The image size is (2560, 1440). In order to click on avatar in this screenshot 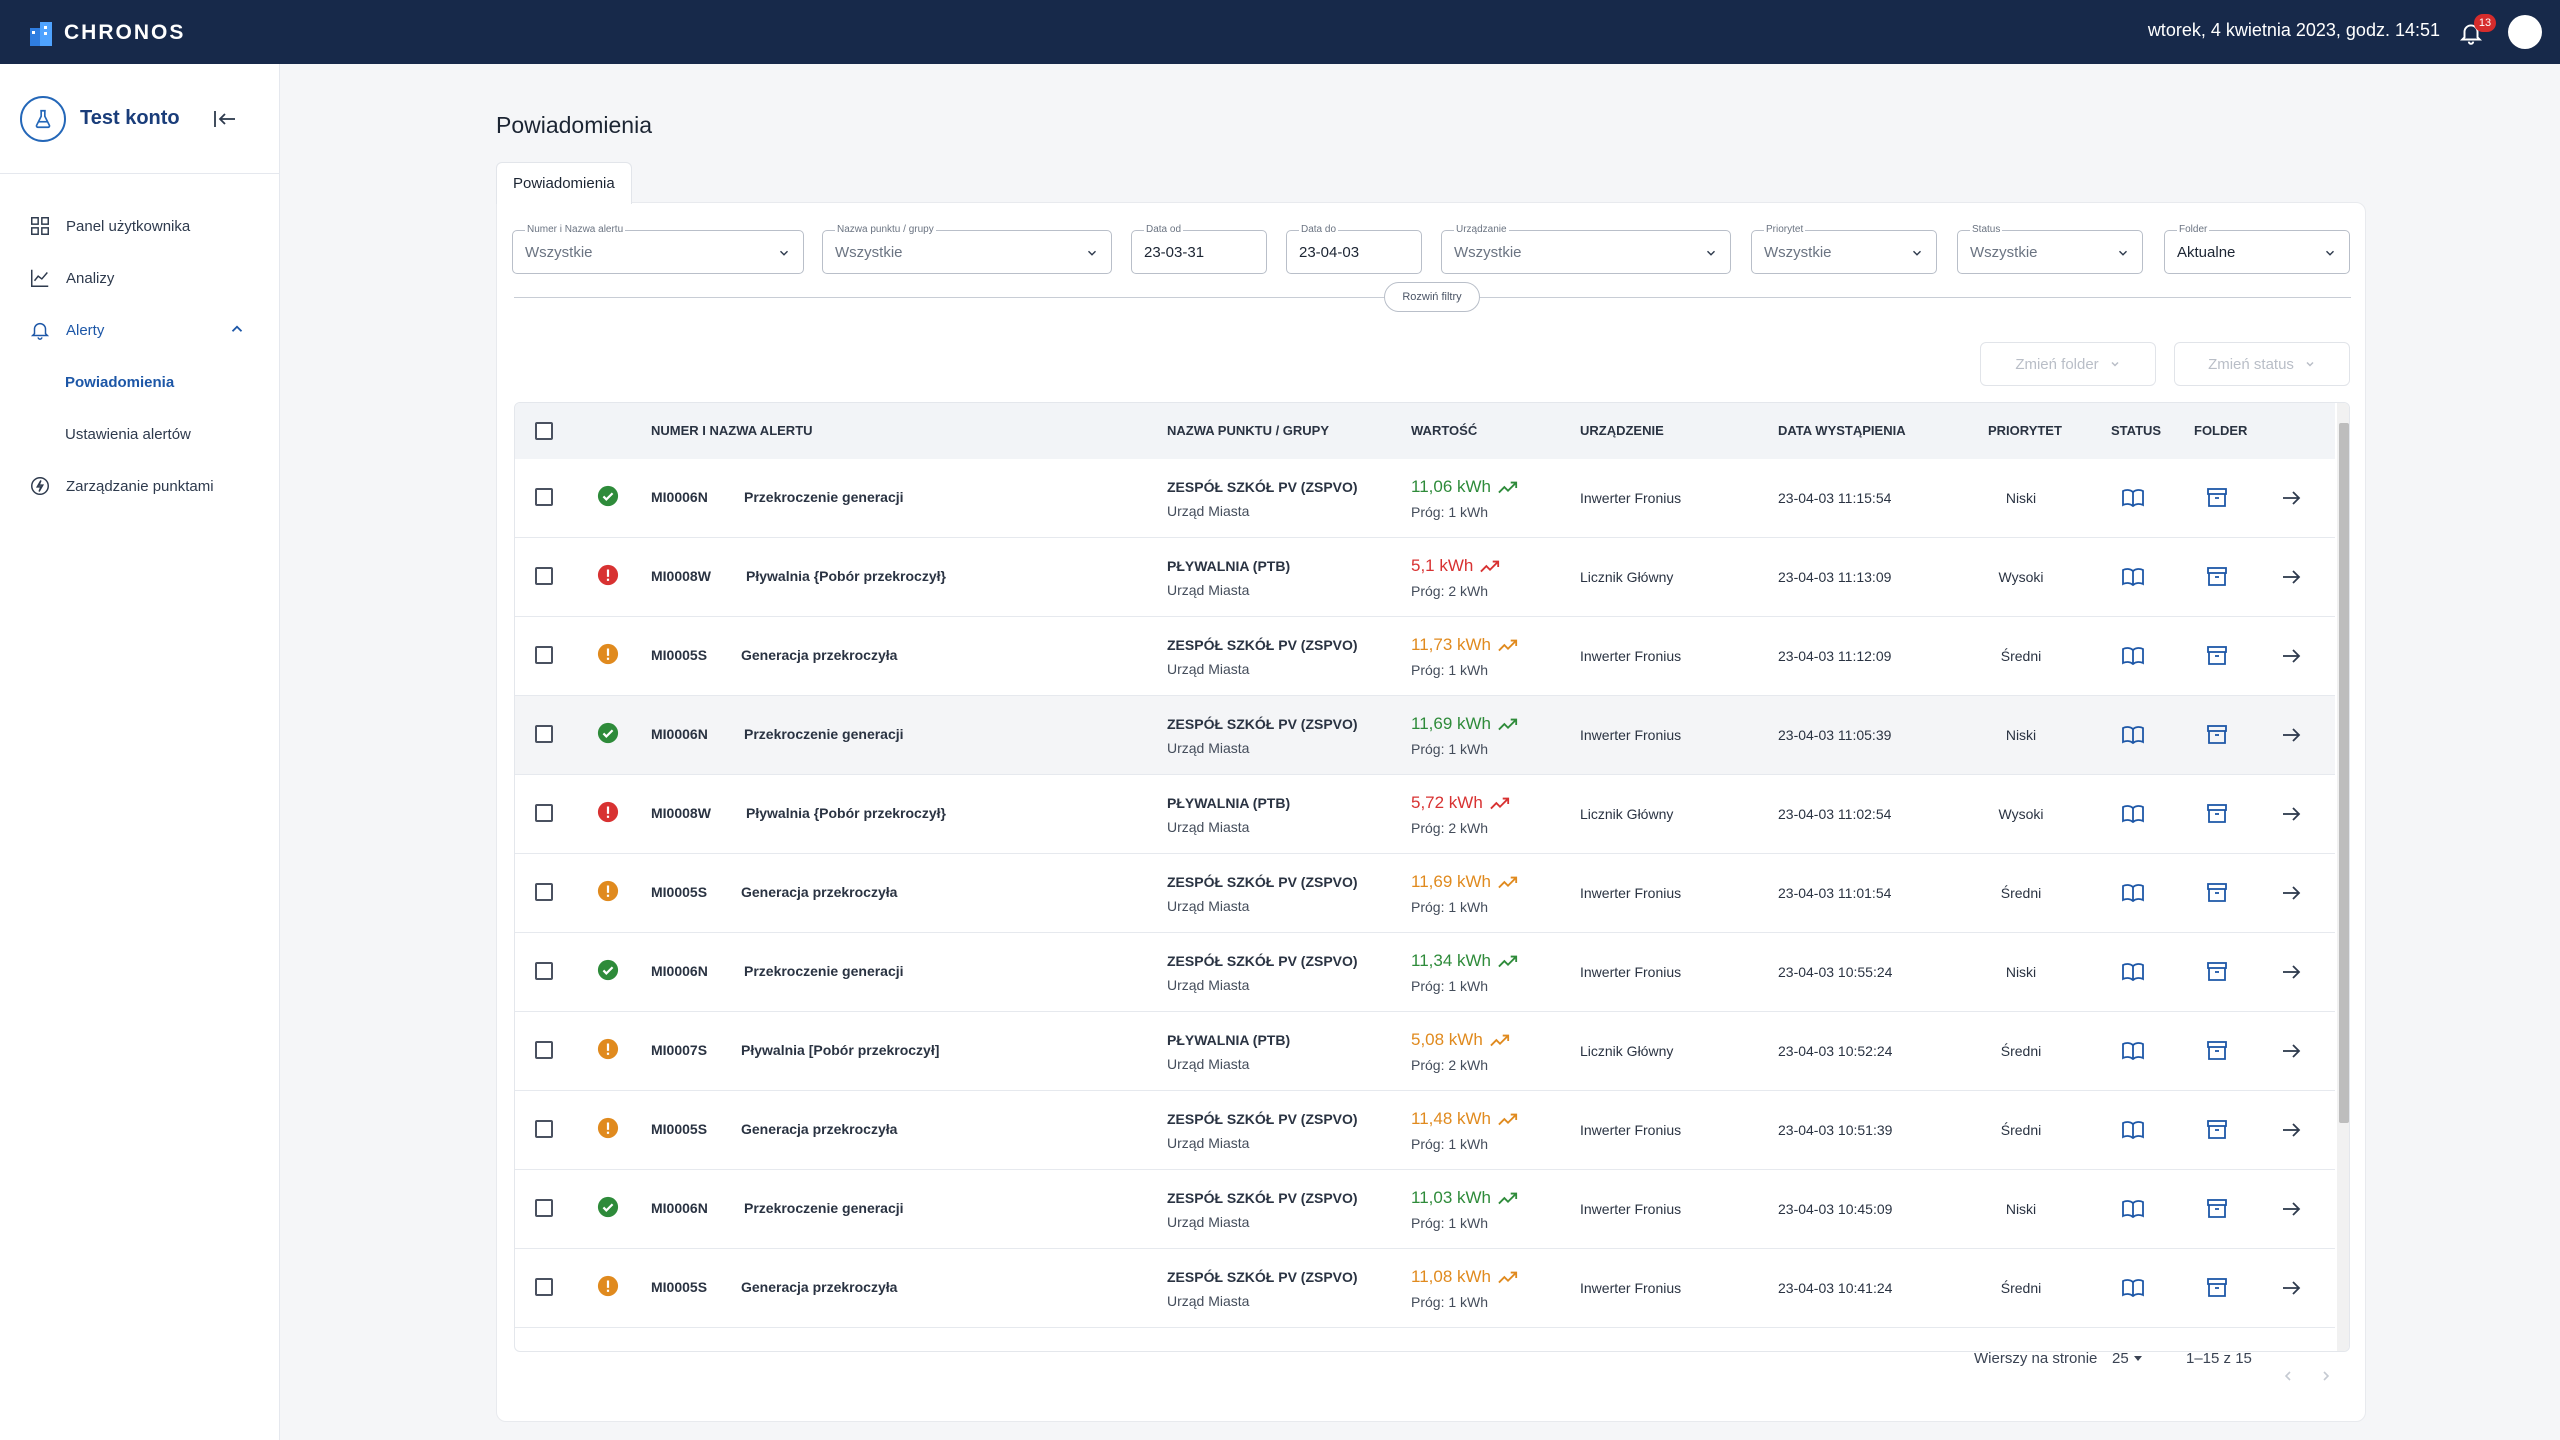, I will do `click(2525, 32)`.